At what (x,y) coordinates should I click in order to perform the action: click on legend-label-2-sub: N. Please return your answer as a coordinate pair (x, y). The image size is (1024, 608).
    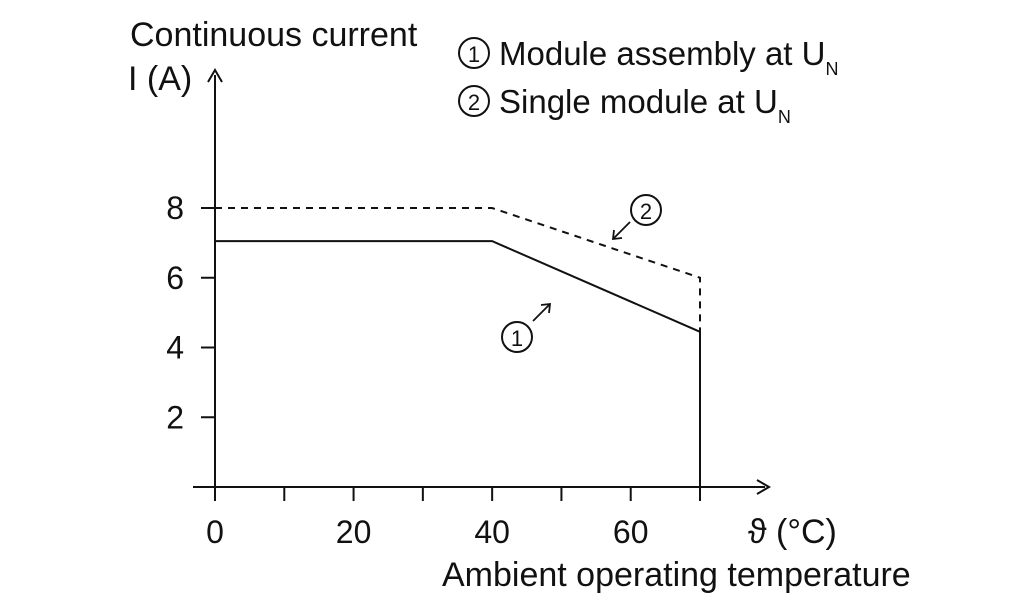
    Looking at the image, I should click on (784, 117).